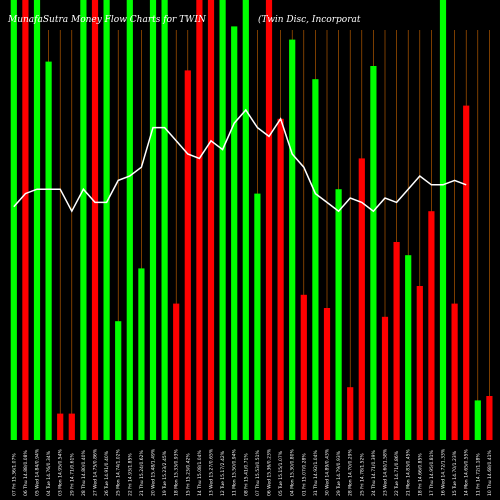 This screenshot has width=500, height=500. Describe the element at coordinates (420, 474) in the screenshot. I see `x-tick-label: 18 Fri 14.66/0.85%` at that location.